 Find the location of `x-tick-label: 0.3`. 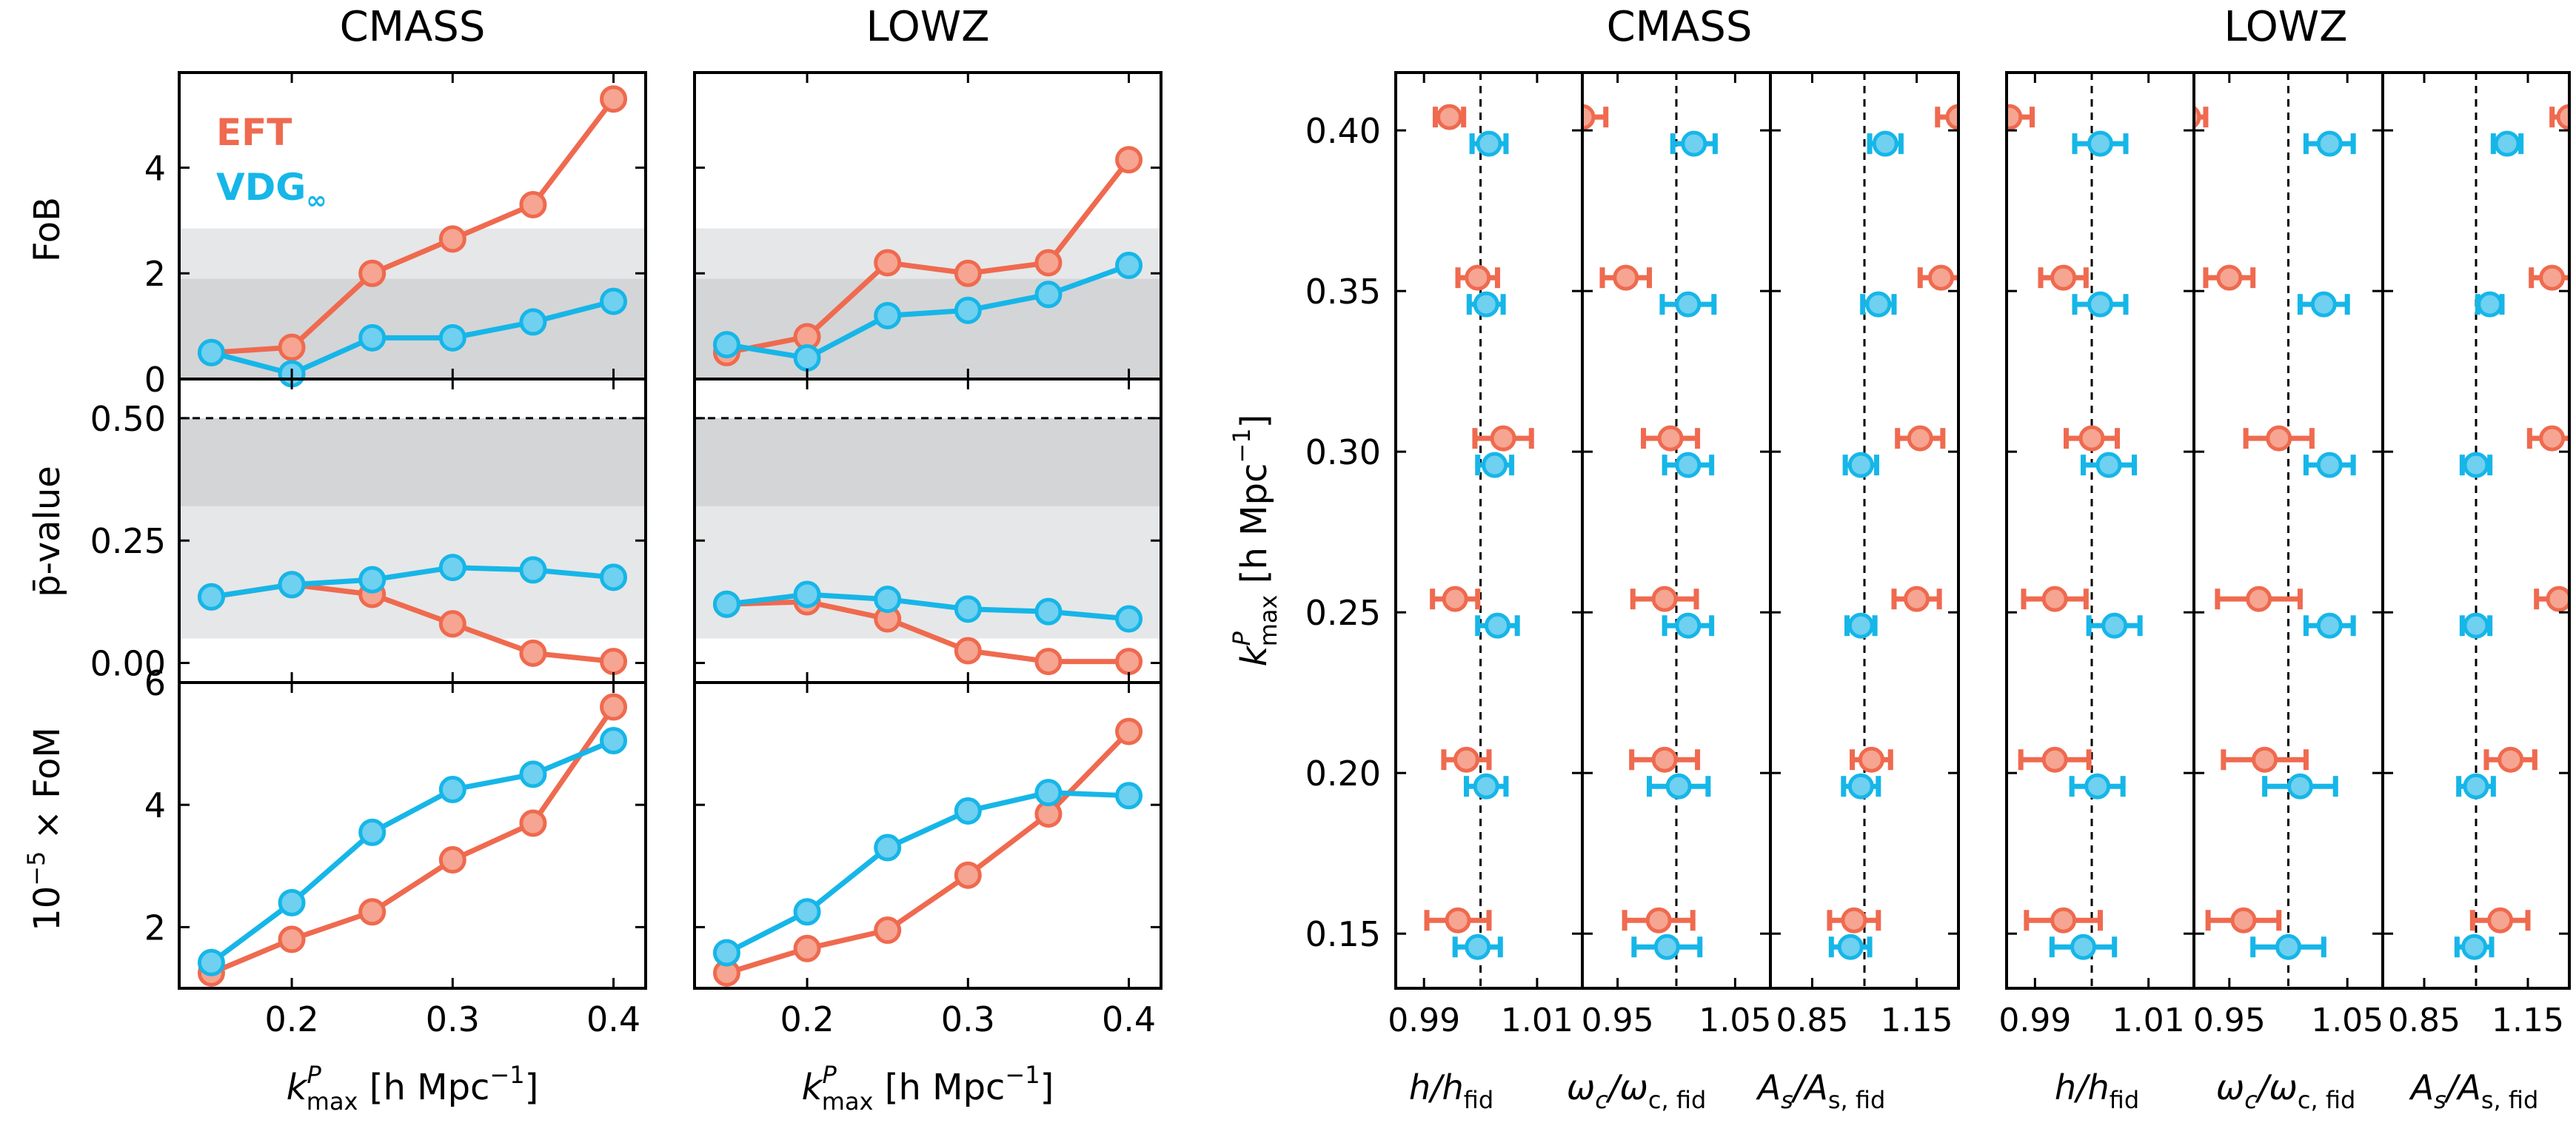

x-tick-label: 0.3 is located at coordinates (453, 1019).